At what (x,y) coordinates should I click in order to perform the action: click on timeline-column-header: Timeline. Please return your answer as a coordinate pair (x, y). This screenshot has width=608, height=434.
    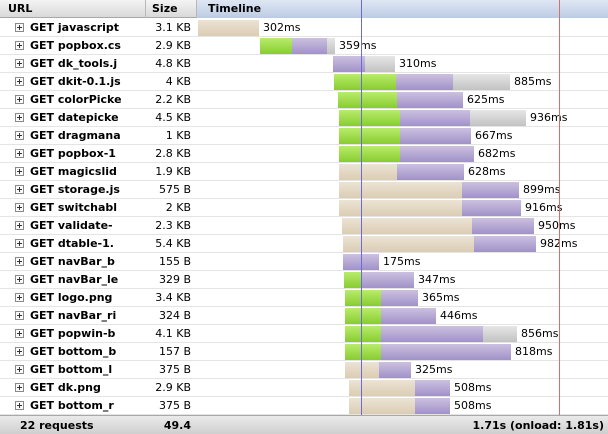
    Looking at the image, I should click on (402, 9).